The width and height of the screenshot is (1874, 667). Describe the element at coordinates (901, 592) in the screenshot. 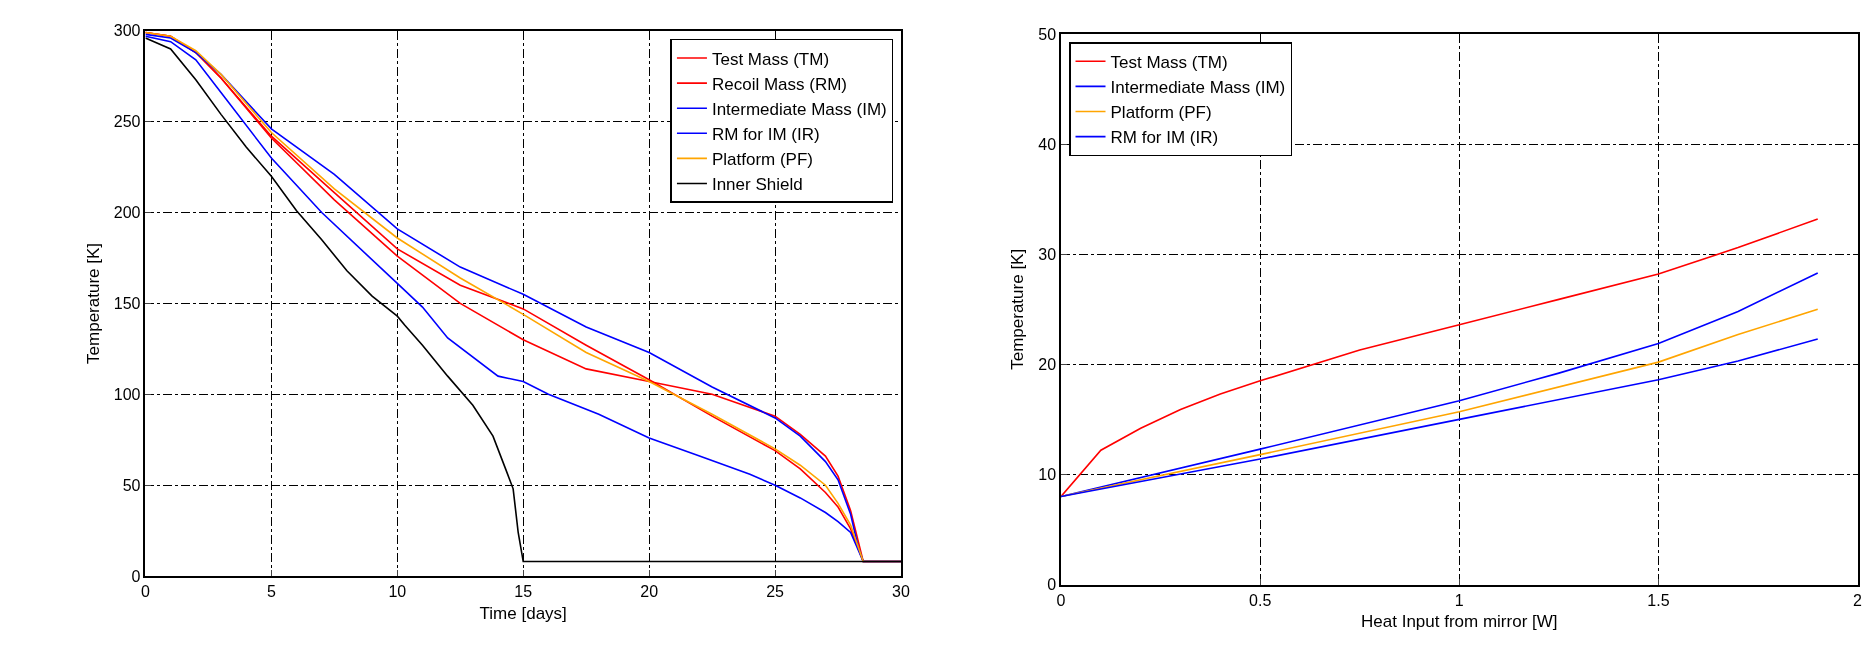

I see `x-tick-label: 30` at that location.